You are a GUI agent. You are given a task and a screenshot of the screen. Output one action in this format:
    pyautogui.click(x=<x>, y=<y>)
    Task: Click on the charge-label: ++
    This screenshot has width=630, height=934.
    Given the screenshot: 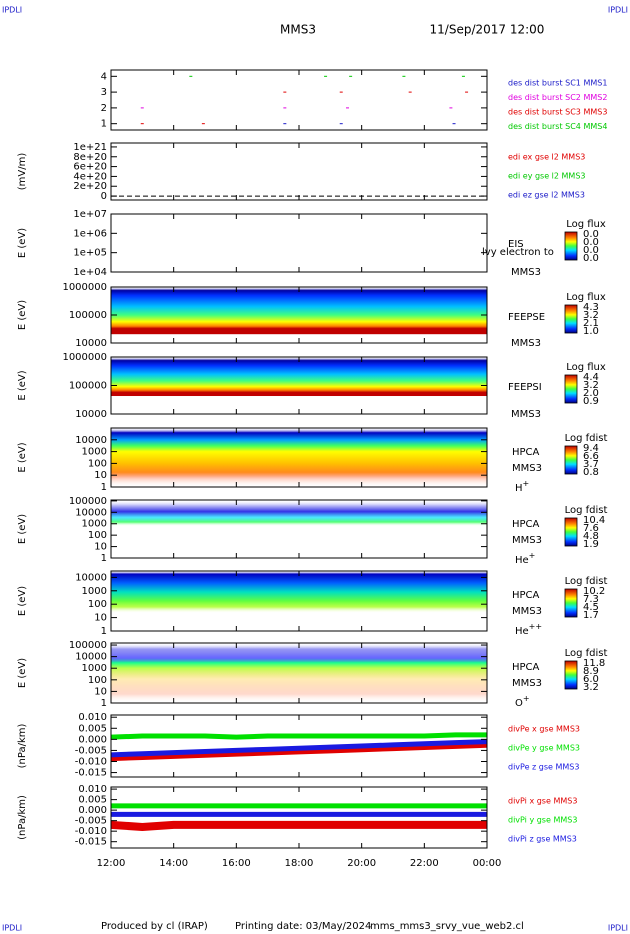 What is the action you would take?
    pyautogui.click(x=535, y=626)
    